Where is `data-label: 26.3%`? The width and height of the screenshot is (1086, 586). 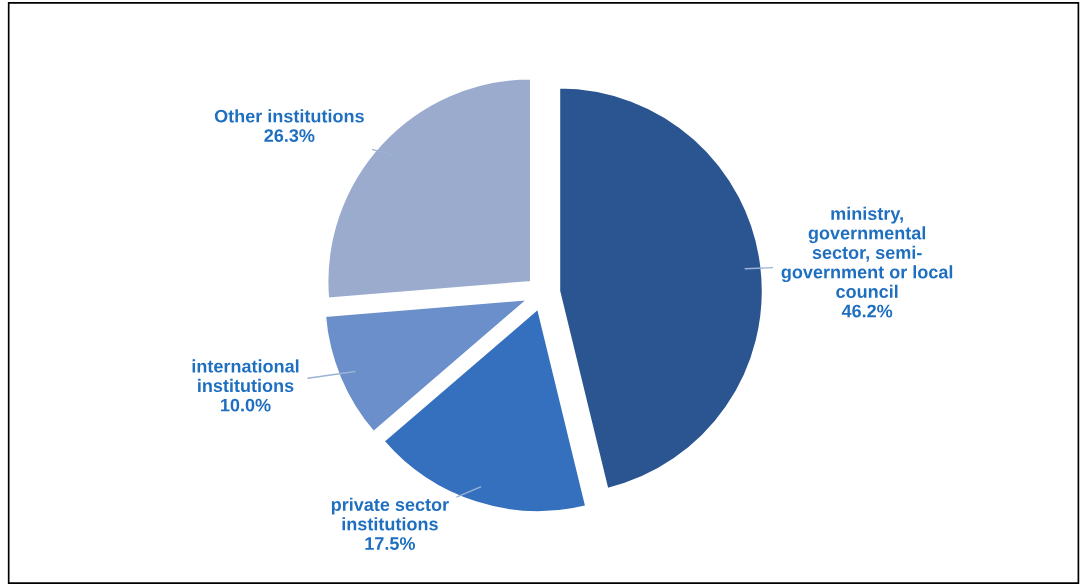
data-label: 26.3% is located at coordinates (289, 136).